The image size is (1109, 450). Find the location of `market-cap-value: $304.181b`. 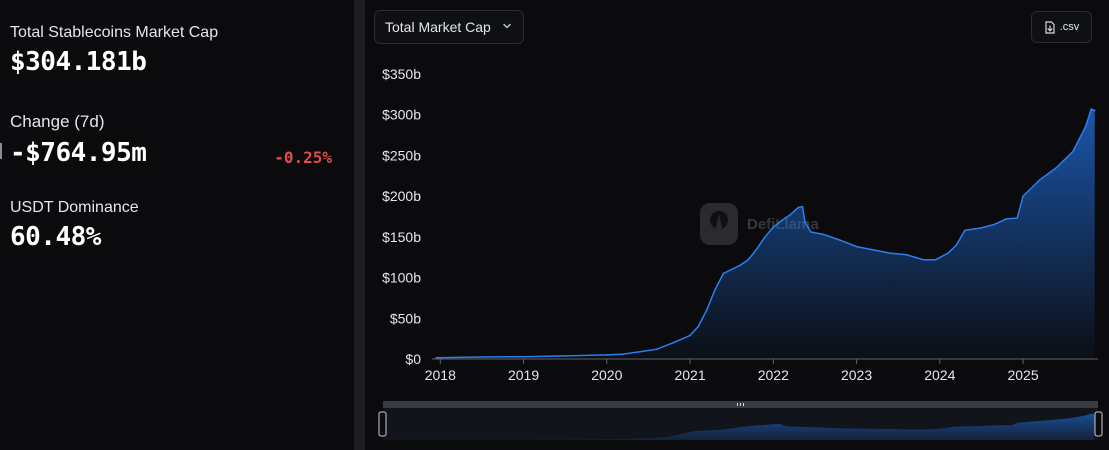

market-cap-value: $304.181b is located at coordinates (78, 62).